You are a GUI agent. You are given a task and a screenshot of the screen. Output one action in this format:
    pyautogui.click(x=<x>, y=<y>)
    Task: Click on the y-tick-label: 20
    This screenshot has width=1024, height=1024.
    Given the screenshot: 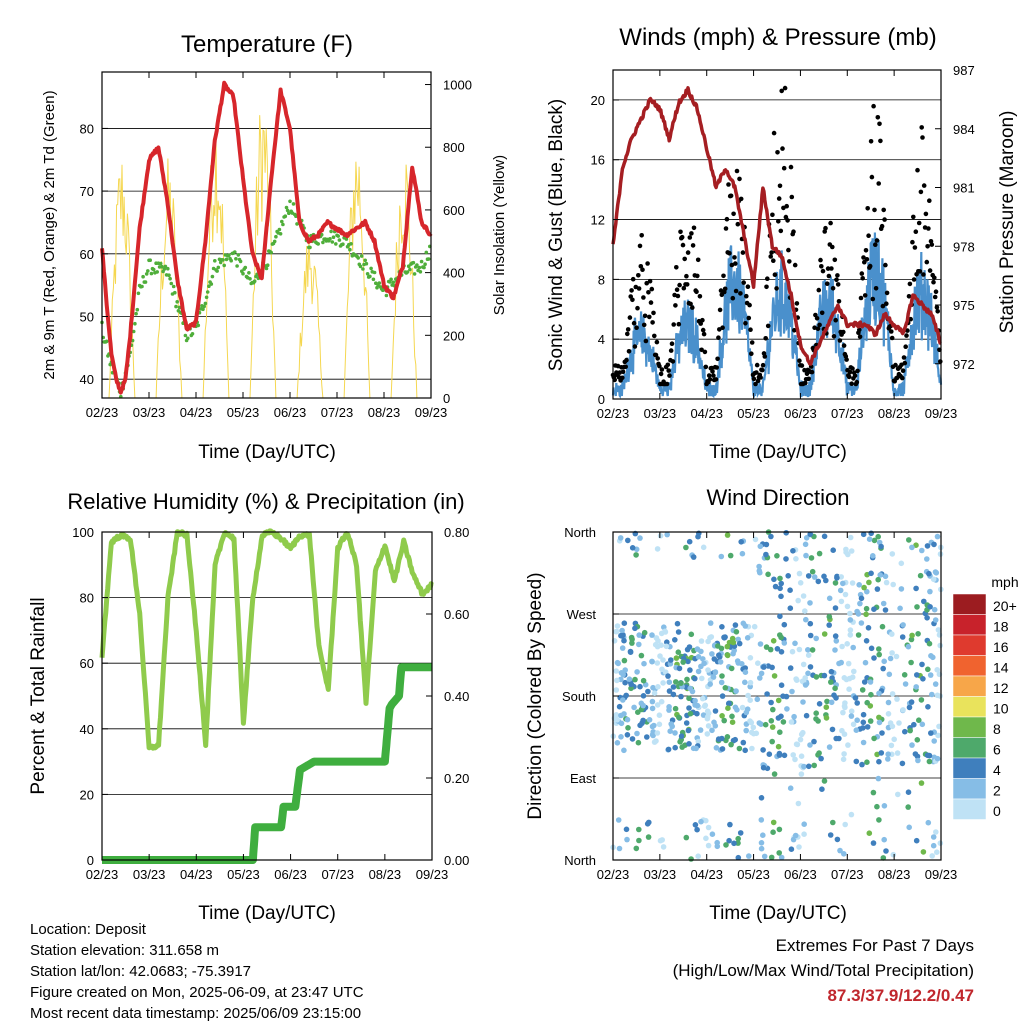 What is the action you would take?
    pyautogui.click(x=598, y=100)
    